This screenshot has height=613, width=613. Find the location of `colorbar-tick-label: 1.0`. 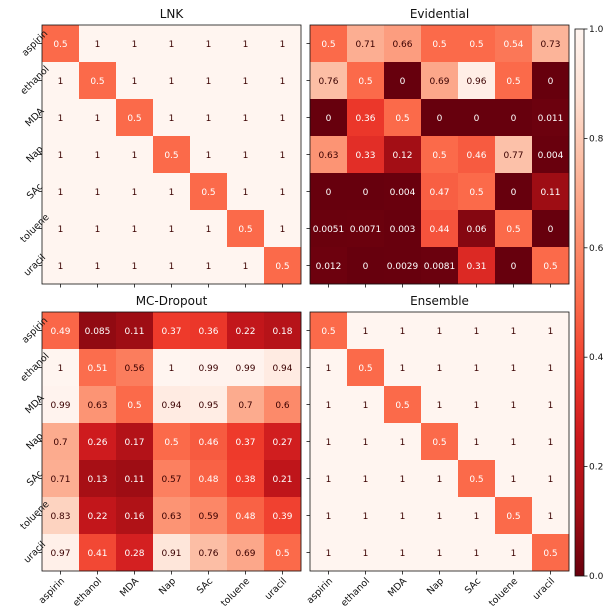

colorbar-tick-label: 1.0 is located at coordinates (596, 30).